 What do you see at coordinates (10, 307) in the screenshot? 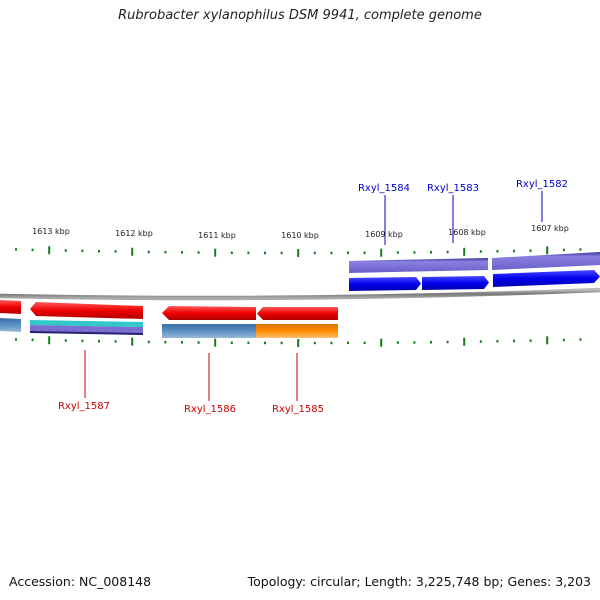
I see `cds-arrow-partial-left` at bounding box center [10, 307].